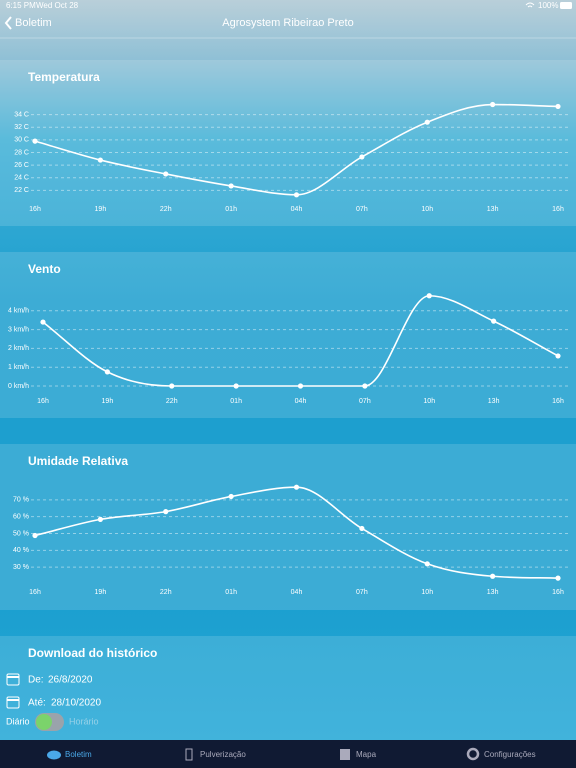 Image resolution: width=576 pixels, height=768 pixels. What do you see at coordinates (18, 386) in the screenshot?
I see `y-tick-label: 0 km/h` at bounding box center [18, 386].